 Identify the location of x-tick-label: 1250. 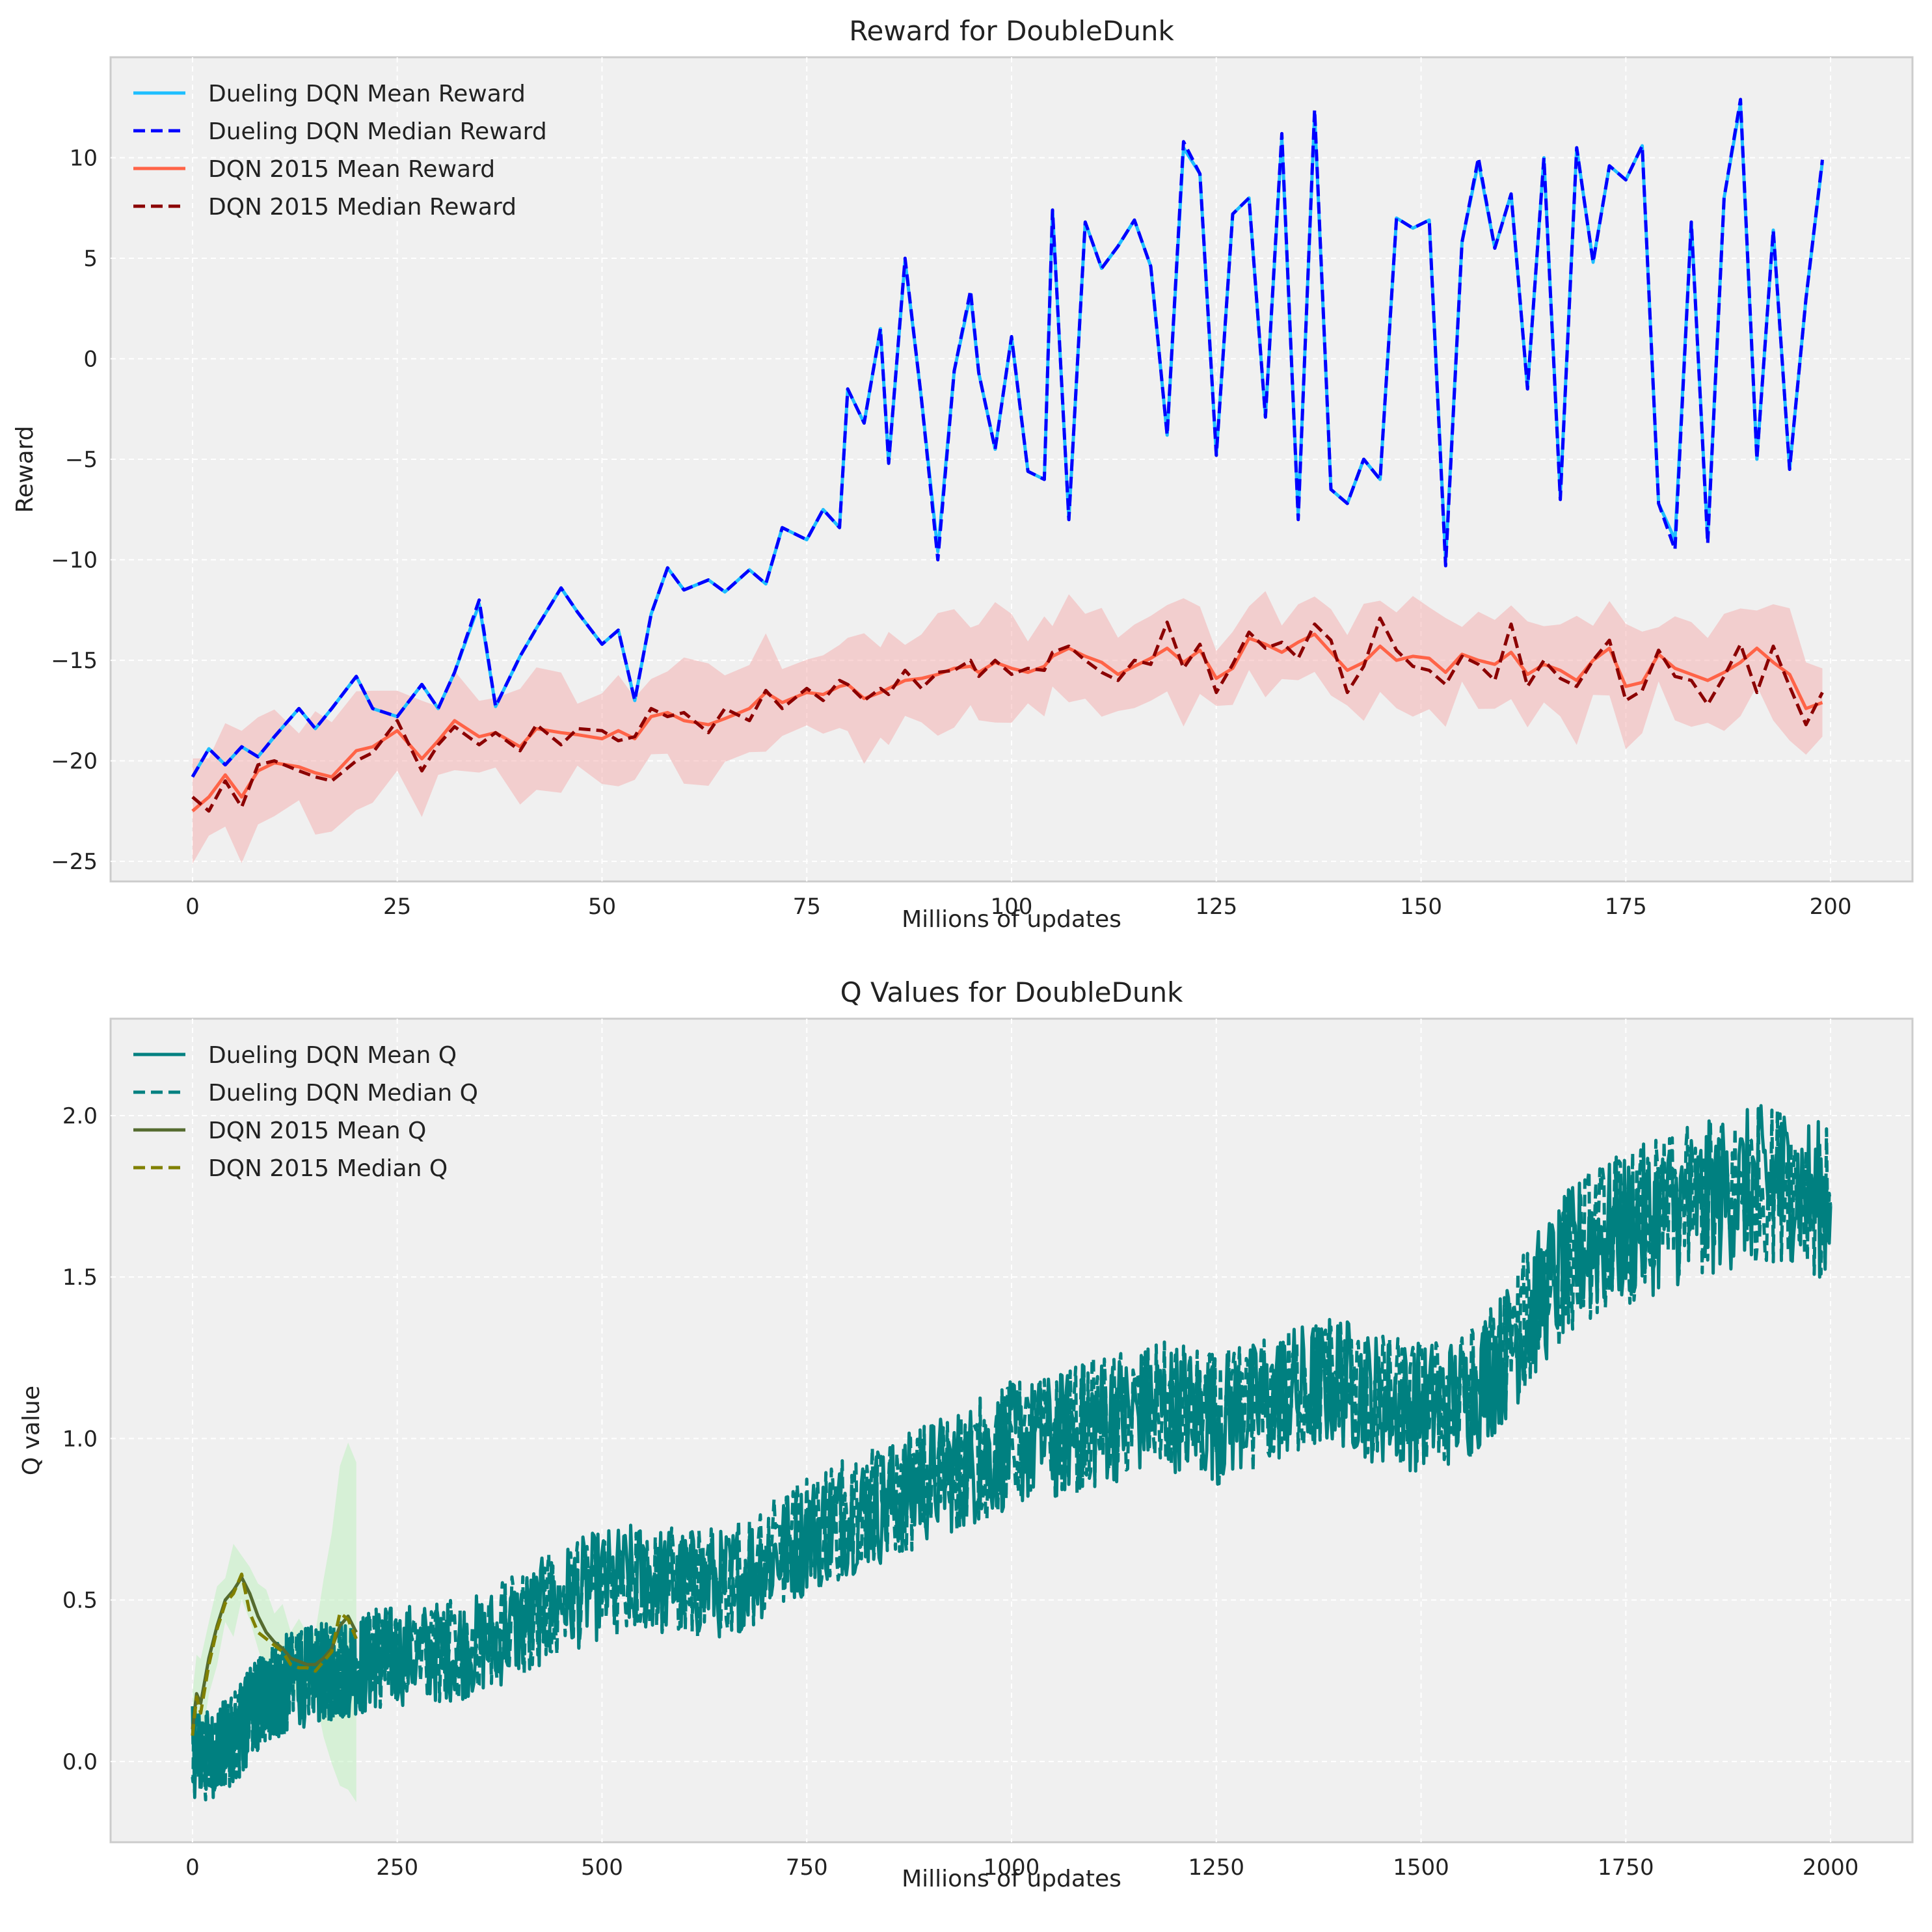
(1216, 1868).